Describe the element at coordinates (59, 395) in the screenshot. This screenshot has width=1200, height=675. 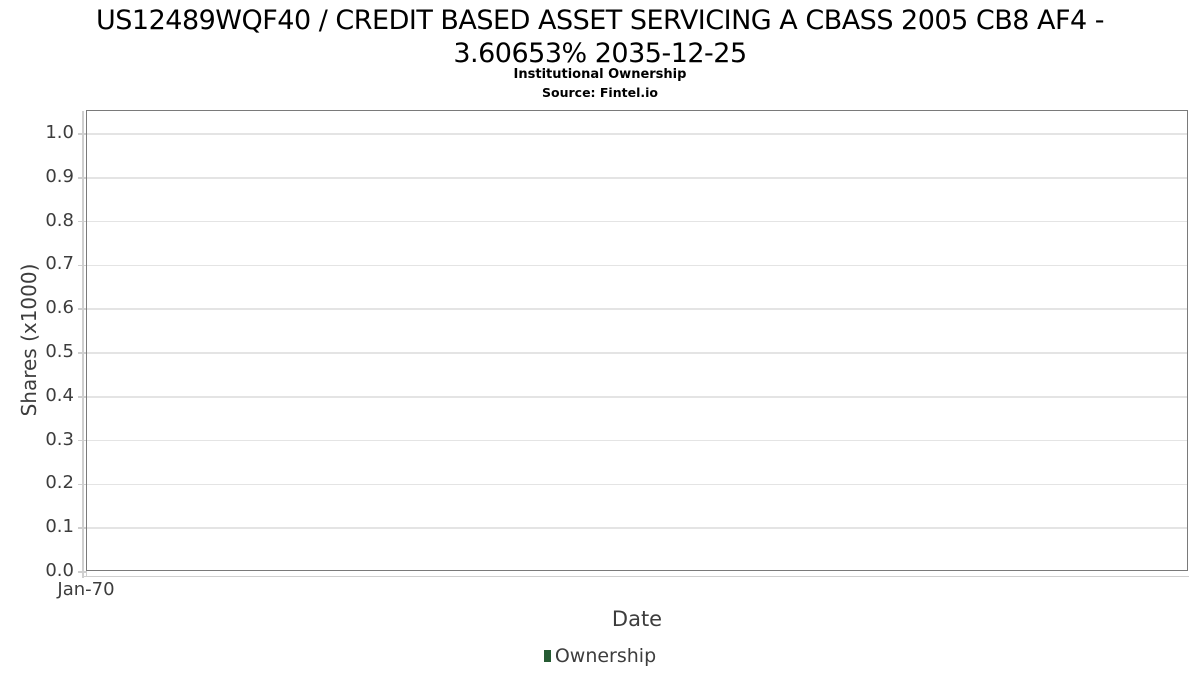
I see `y-tick-label: 0.4` at that location.